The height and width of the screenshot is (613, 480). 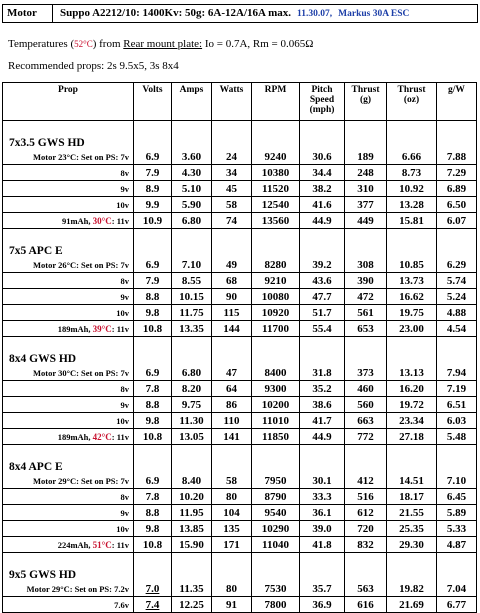 What do you see at coordinates (365, 265) in the screenshot?
I see `data-cell: 308` at bounding box center [365, 265].